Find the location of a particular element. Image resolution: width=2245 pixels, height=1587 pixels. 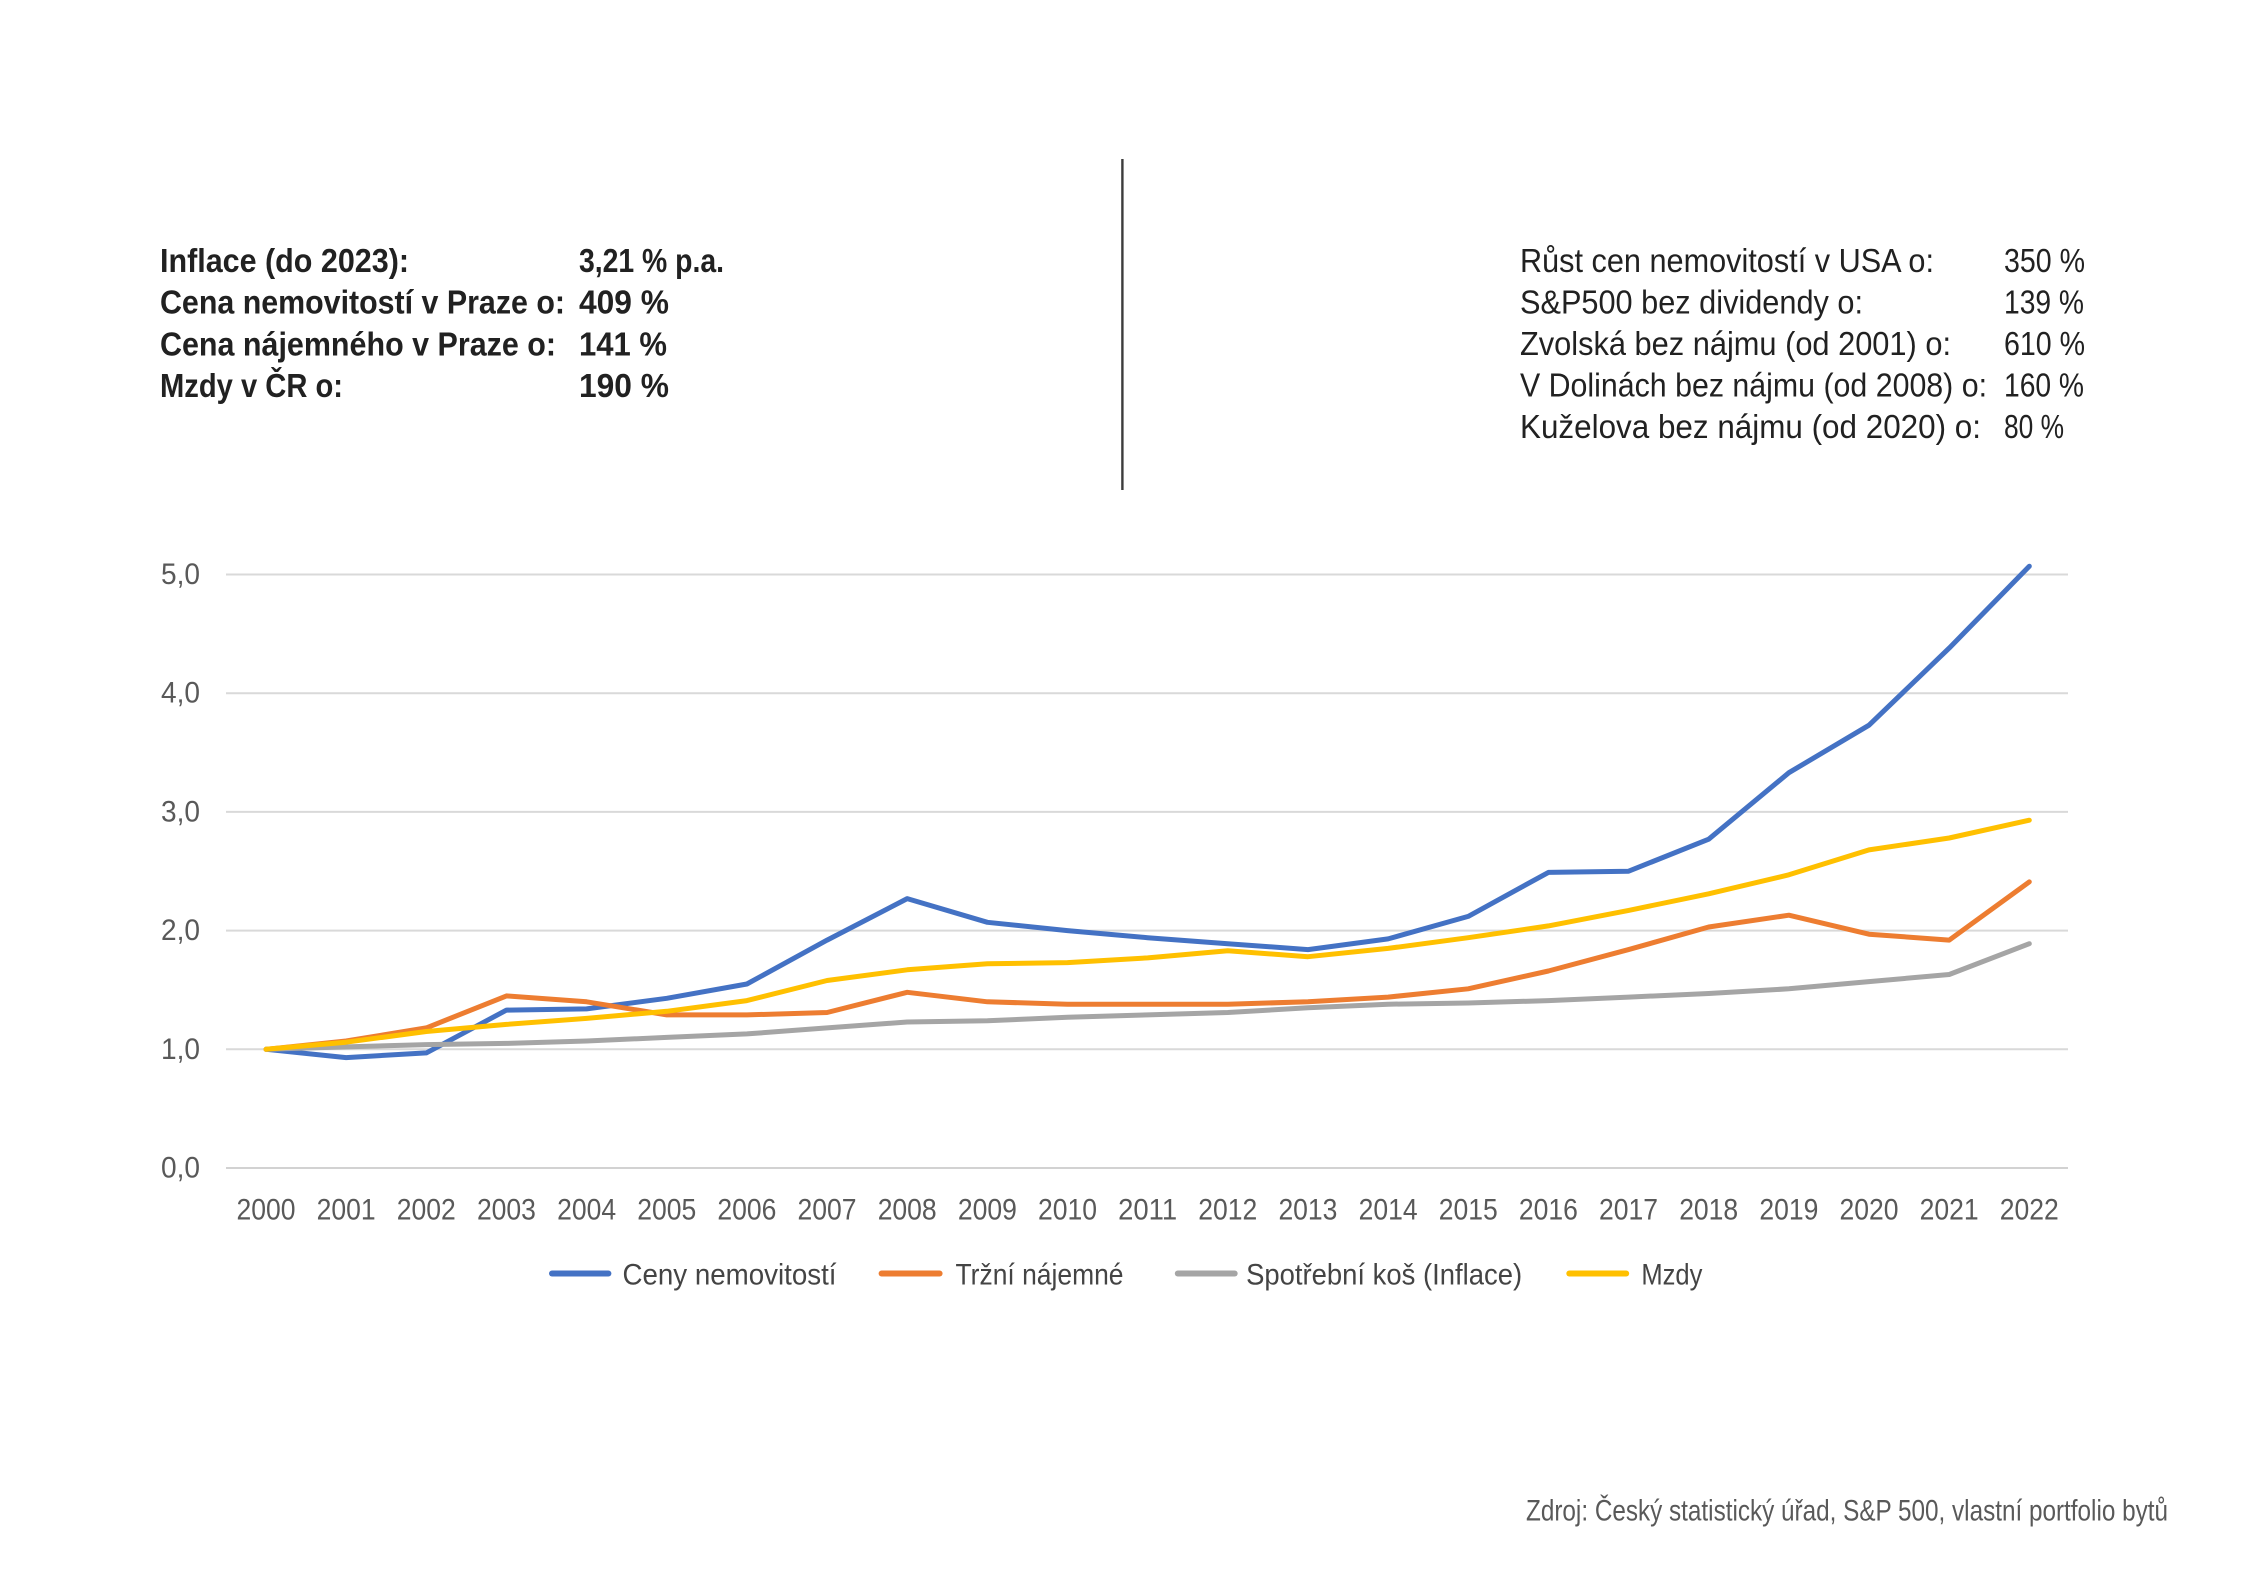

svg-text: Cena nájemného v Praze o: is located at coordinates (358, 343).